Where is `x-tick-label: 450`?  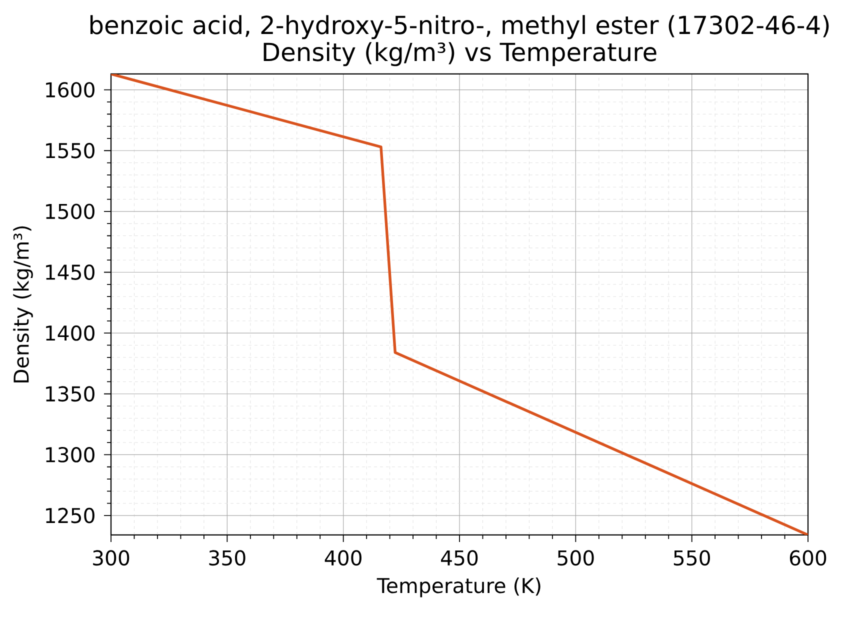 x-tick-label: 450 is located at coordinates (459, 558).